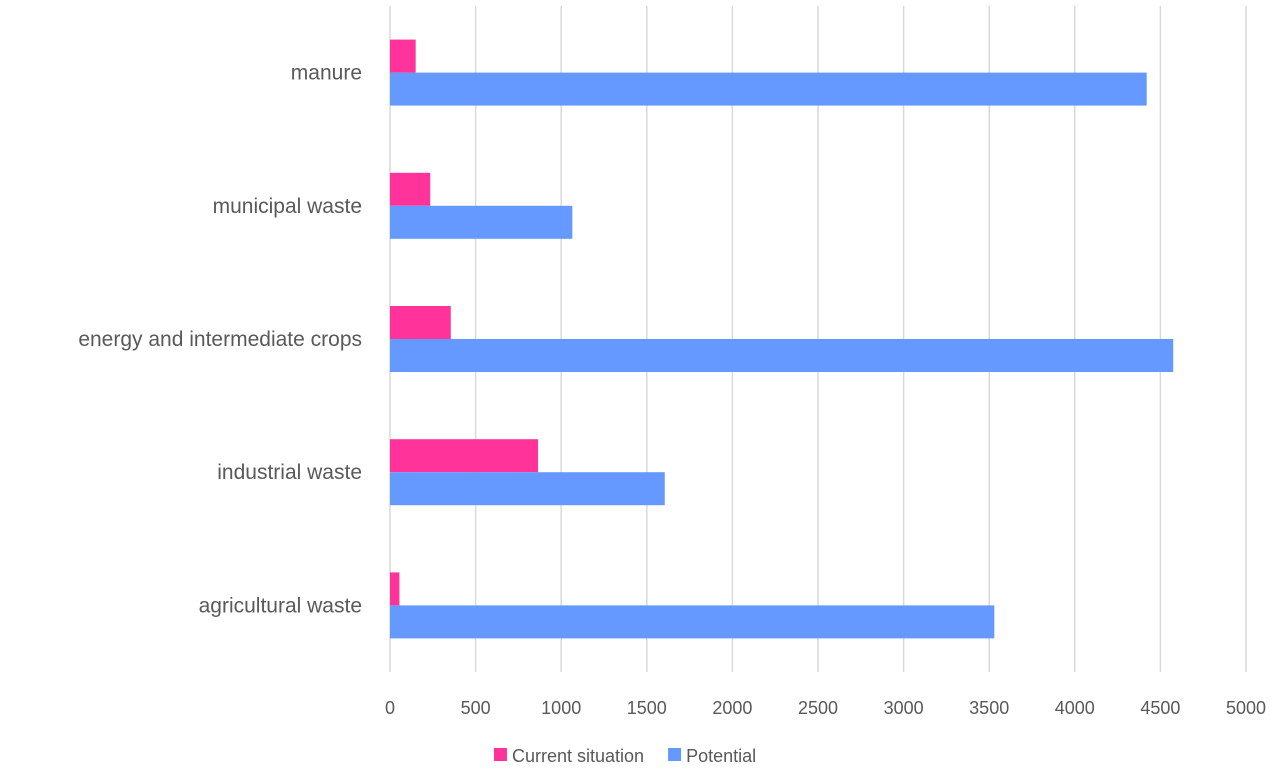  What do you see at coordinates (675, 754) in the screenshot?
I see `legend-swatch-potential` at bounding box center [675, 754].